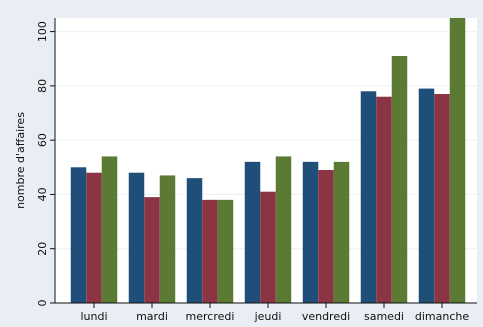  What do you see at coordinates (152, 316) in the screenshot?
I see `x-tick-label: mardi` at bounding box center [152, 316].